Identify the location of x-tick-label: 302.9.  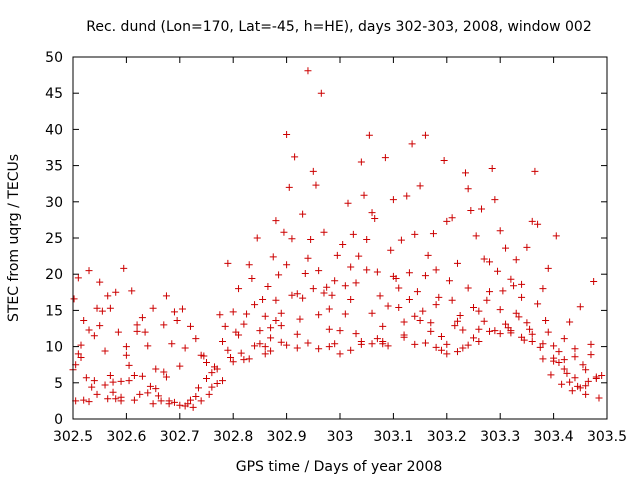
(287, 437).